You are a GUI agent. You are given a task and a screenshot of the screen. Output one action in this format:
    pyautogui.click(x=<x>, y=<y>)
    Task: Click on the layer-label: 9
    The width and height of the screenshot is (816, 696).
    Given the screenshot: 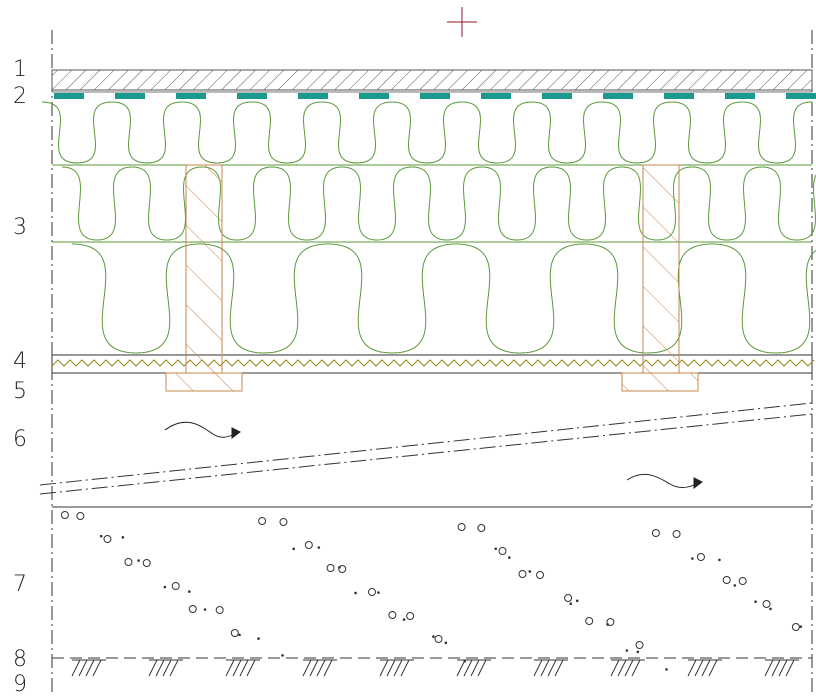 What is the action you would take?
    pyautogui.click(x=20, y=684)
    